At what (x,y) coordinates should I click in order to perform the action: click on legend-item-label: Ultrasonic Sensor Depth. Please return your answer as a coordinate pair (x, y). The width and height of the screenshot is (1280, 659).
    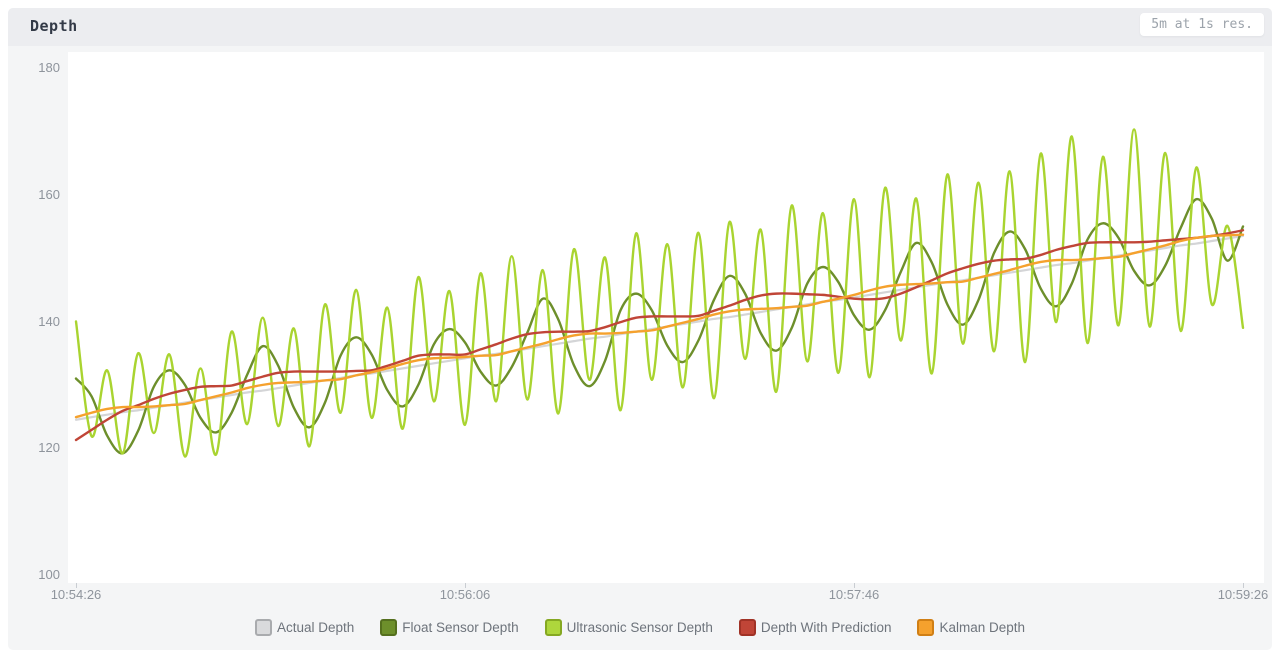
    Looking at the image, I should click on (639, 627).